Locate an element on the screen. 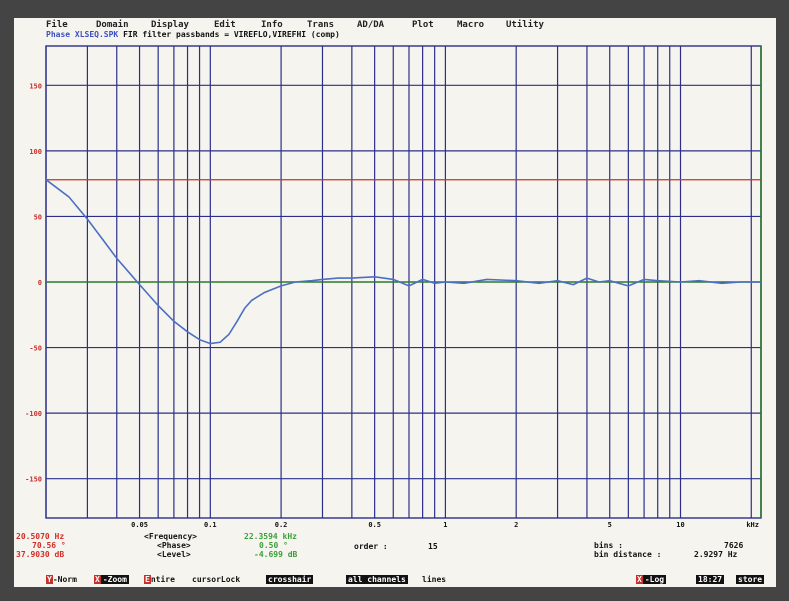 The width and height of the screenshot is (789, 601). phase-label: <Phase> is located at coordinates (174, 545).